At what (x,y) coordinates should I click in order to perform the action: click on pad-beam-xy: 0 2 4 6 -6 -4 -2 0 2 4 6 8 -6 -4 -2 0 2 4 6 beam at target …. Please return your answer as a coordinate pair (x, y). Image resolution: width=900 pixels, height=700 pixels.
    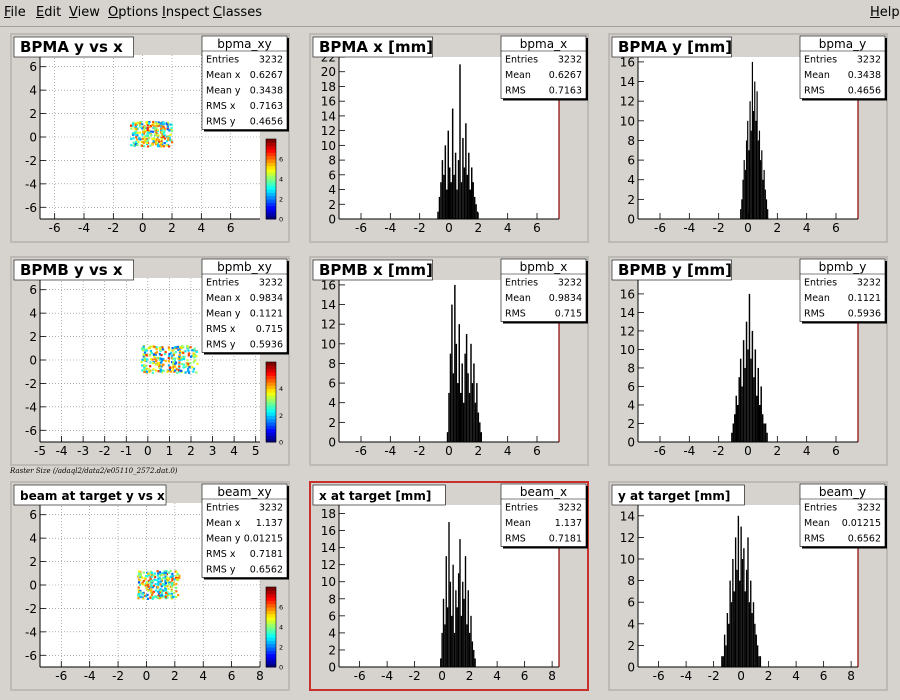
    Looking at the image, I should click on (150, 586).